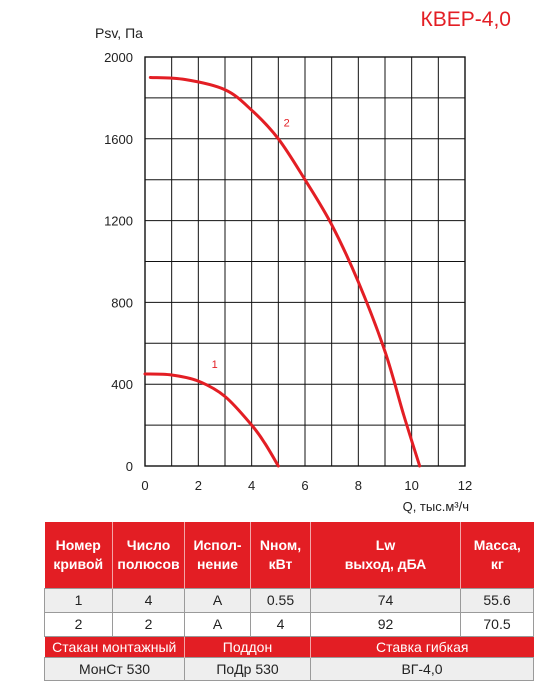  Describe the element at coordinates (148, 624) in the screenshot. I see `cell-poles: 2` at that location.